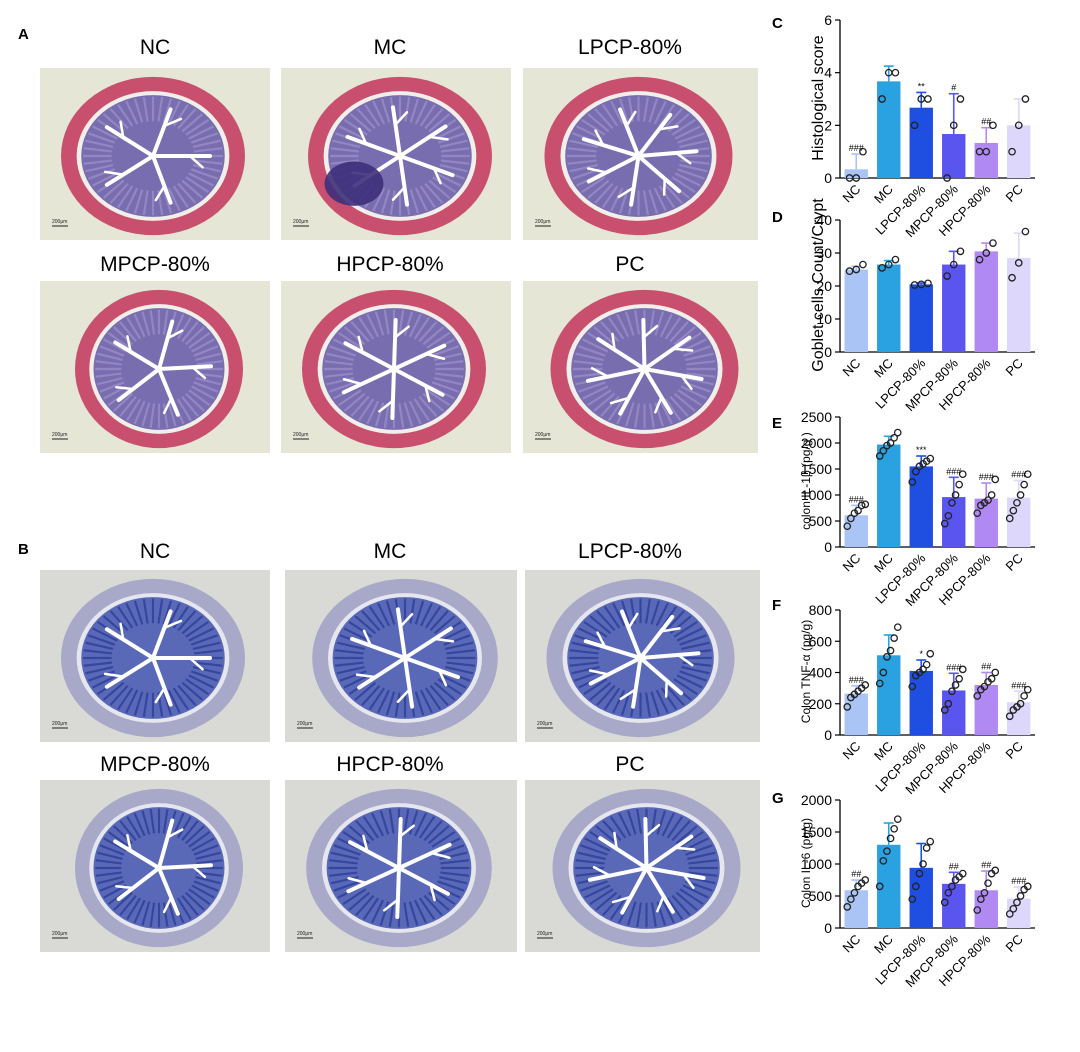 The image size is (1080, 1052). I want to click on y-tick-label: 20, so click(824, 286).